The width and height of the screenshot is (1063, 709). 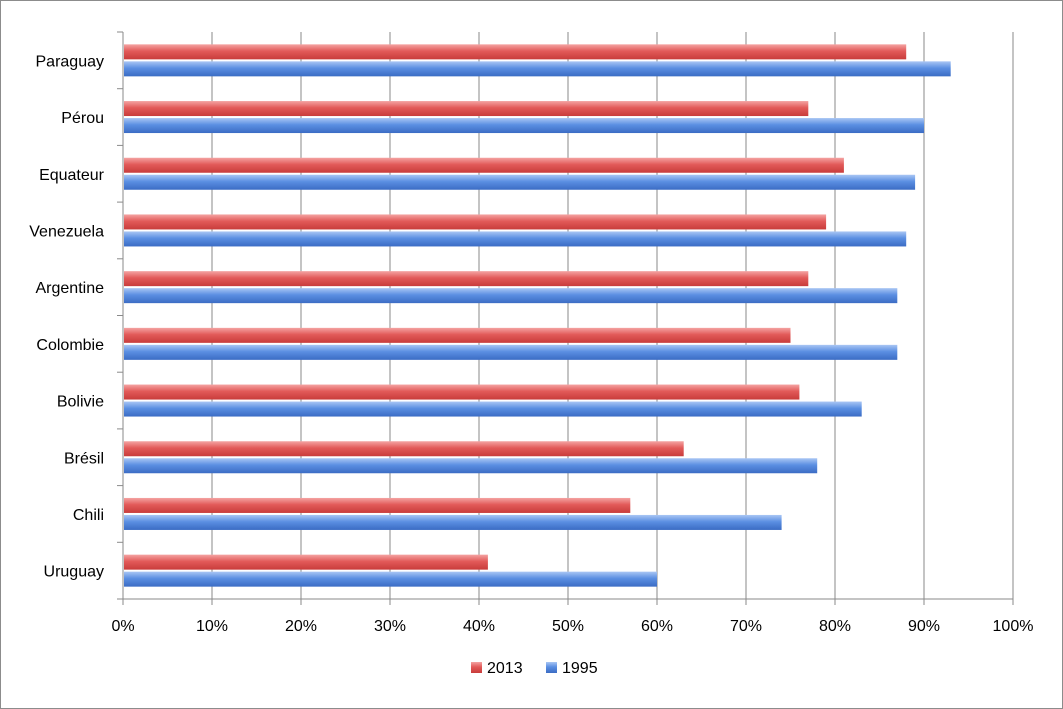 What do you see at coordinates (471, 466) in the screenshot?
I see `bar-1995-Brésil` at bounding box center [471, 466].